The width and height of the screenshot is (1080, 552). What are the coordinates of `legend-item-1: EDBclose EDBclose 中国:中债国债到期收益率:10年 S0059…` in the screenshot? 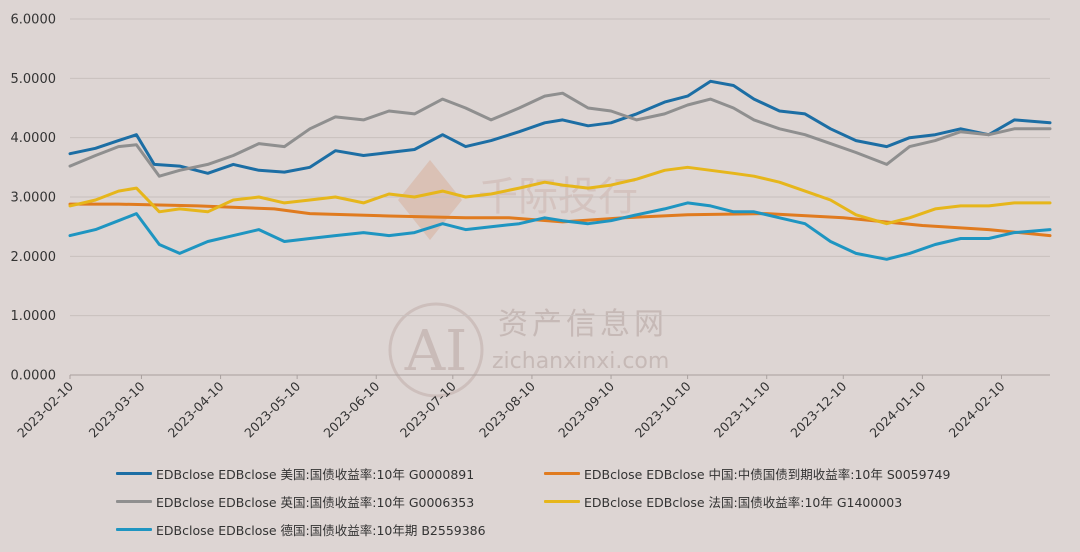 It's located at (747, 473).